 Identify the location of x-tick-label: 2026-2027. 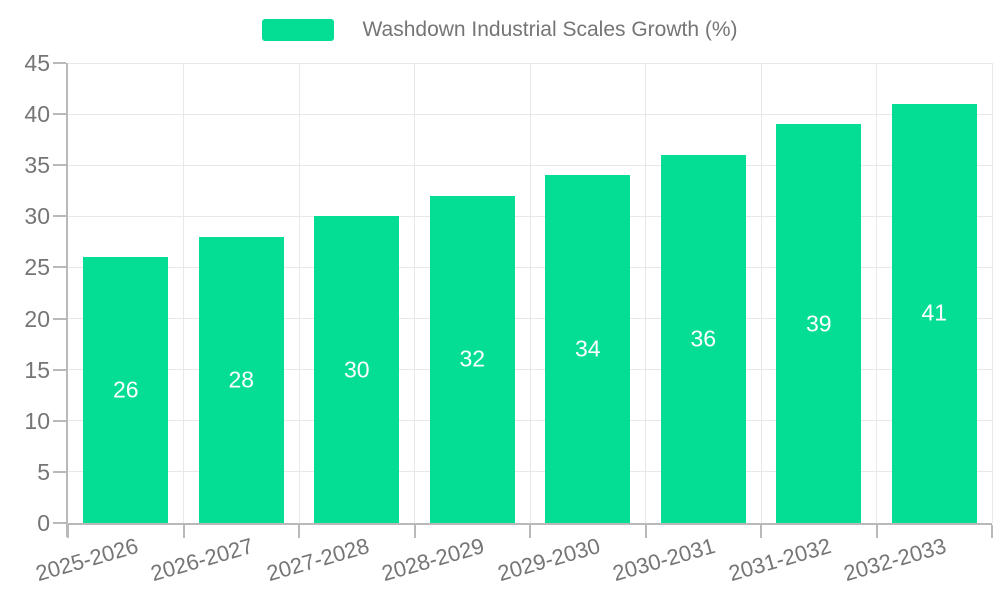
(202, 560).